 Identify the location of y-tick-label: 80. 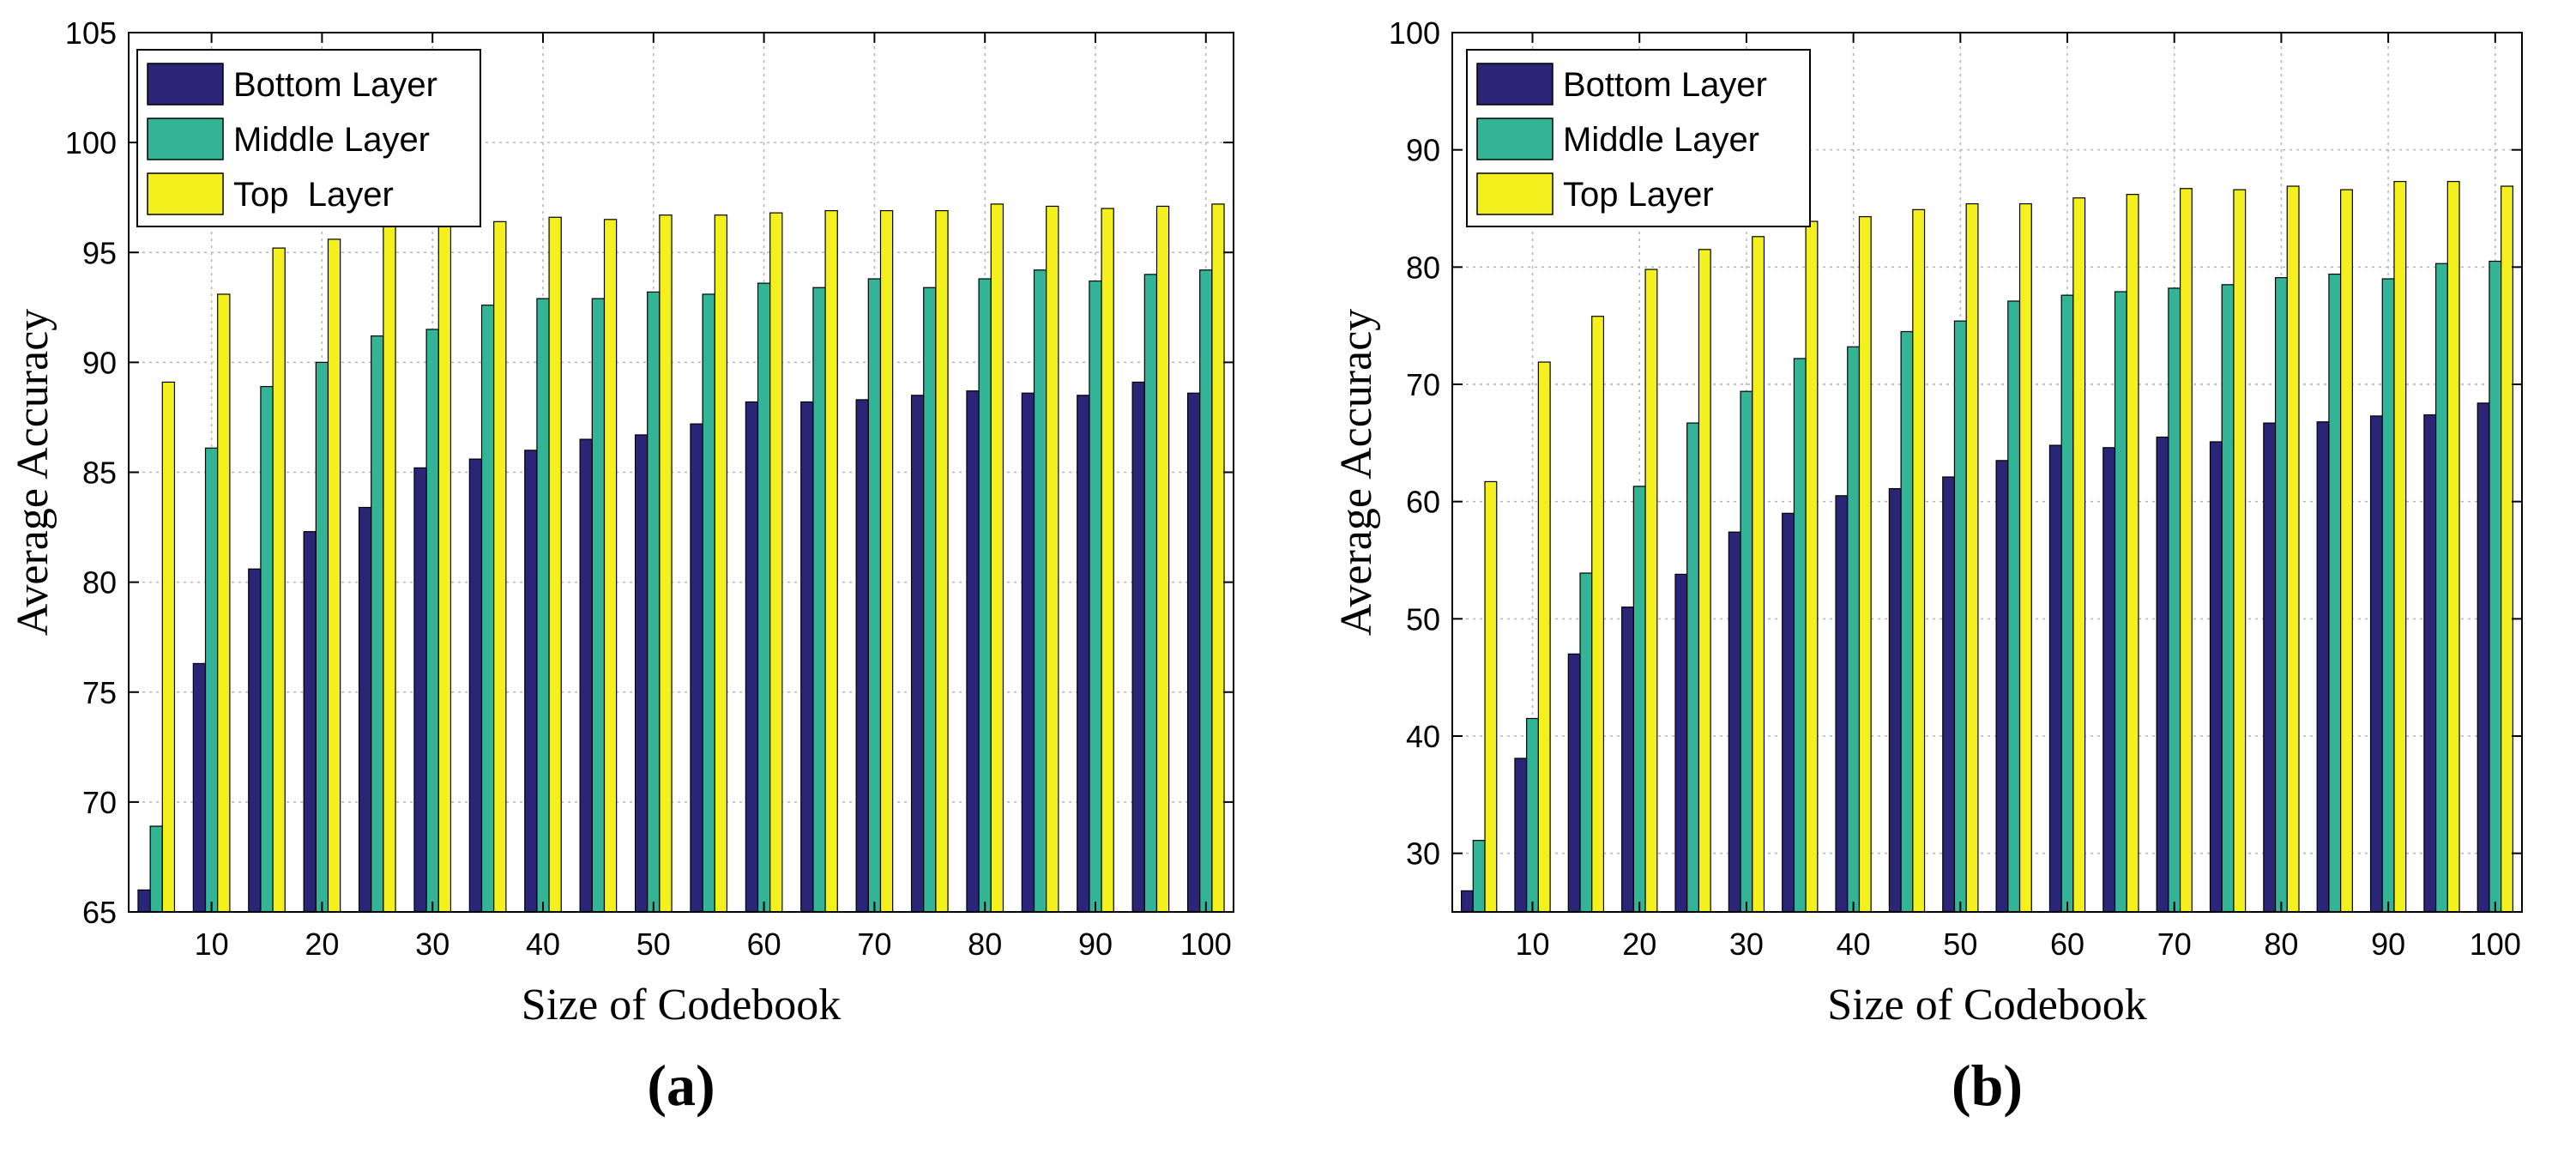
(1423, 267).